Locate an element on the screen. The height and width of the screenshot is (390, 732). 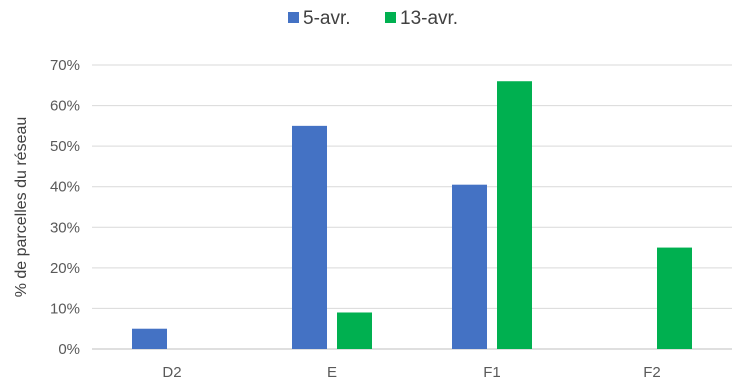
x-axis-ticks: D2 E F1 F2 is located at coordinates (411, 372).